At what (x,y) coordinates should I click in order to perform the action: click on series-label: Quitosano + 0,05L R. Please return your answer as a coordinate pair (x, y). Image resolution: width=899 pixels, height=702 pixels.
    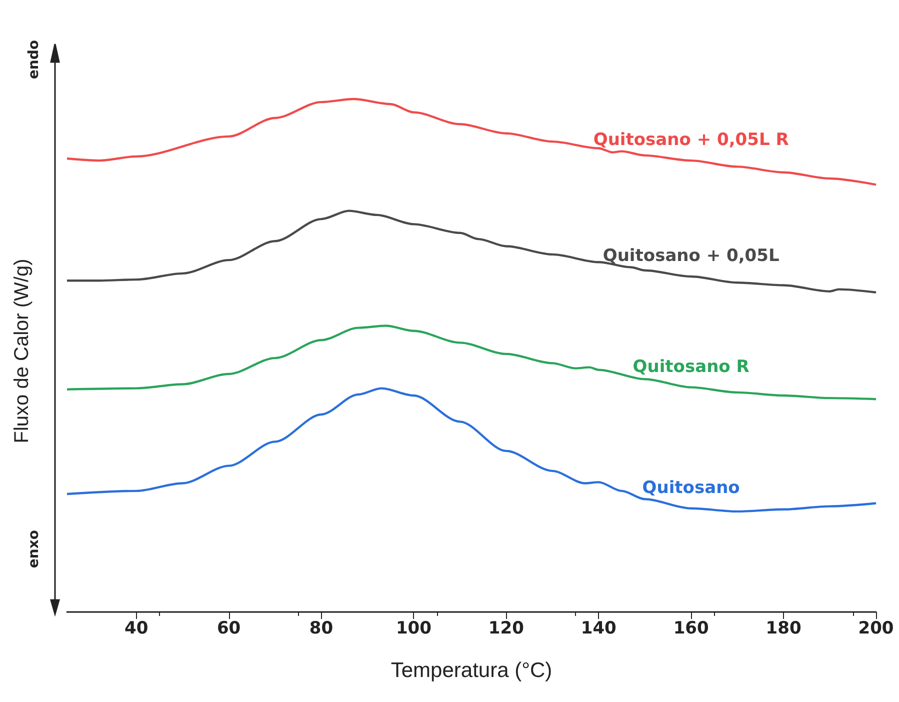
    Looking at the image, I should click on (691, 140).